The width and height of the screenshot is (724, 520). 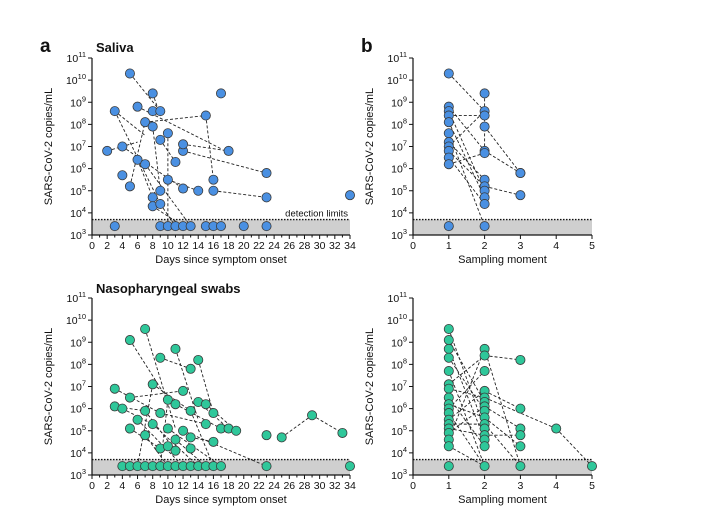 I want to click on x-tick-label: 30, so click(x=320, y=246).